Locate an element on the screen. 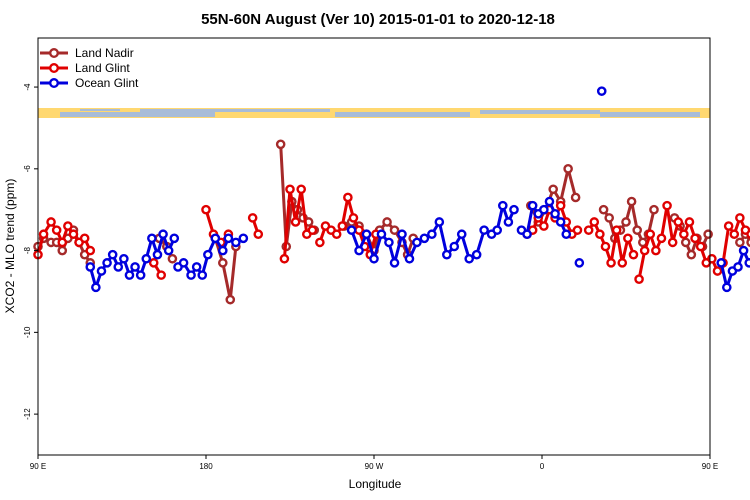 The height and width of the screenshot is (500, 750). x-axis: 90 E 180 90 W 0 90 E is located at coordinates (374, 463).